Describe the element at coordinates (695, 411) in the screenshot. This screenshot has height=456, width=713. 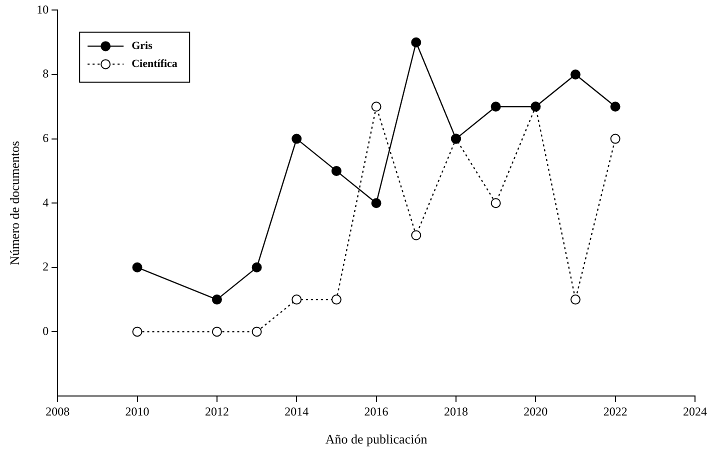
I see `x-tick-label: 2024` at that location.